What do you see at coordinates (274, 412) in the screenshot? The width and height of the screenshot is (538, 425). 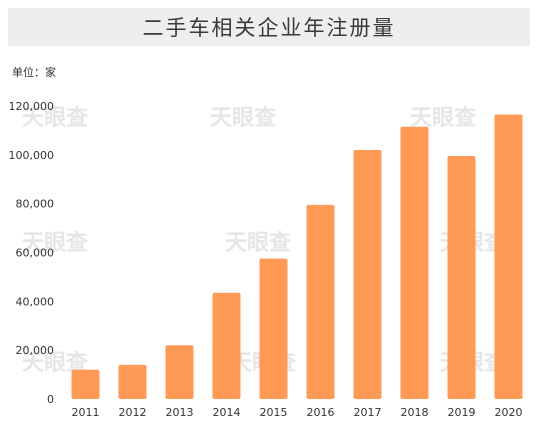 I see `x-tick-label: 2015` at bounding box center [274, 412].